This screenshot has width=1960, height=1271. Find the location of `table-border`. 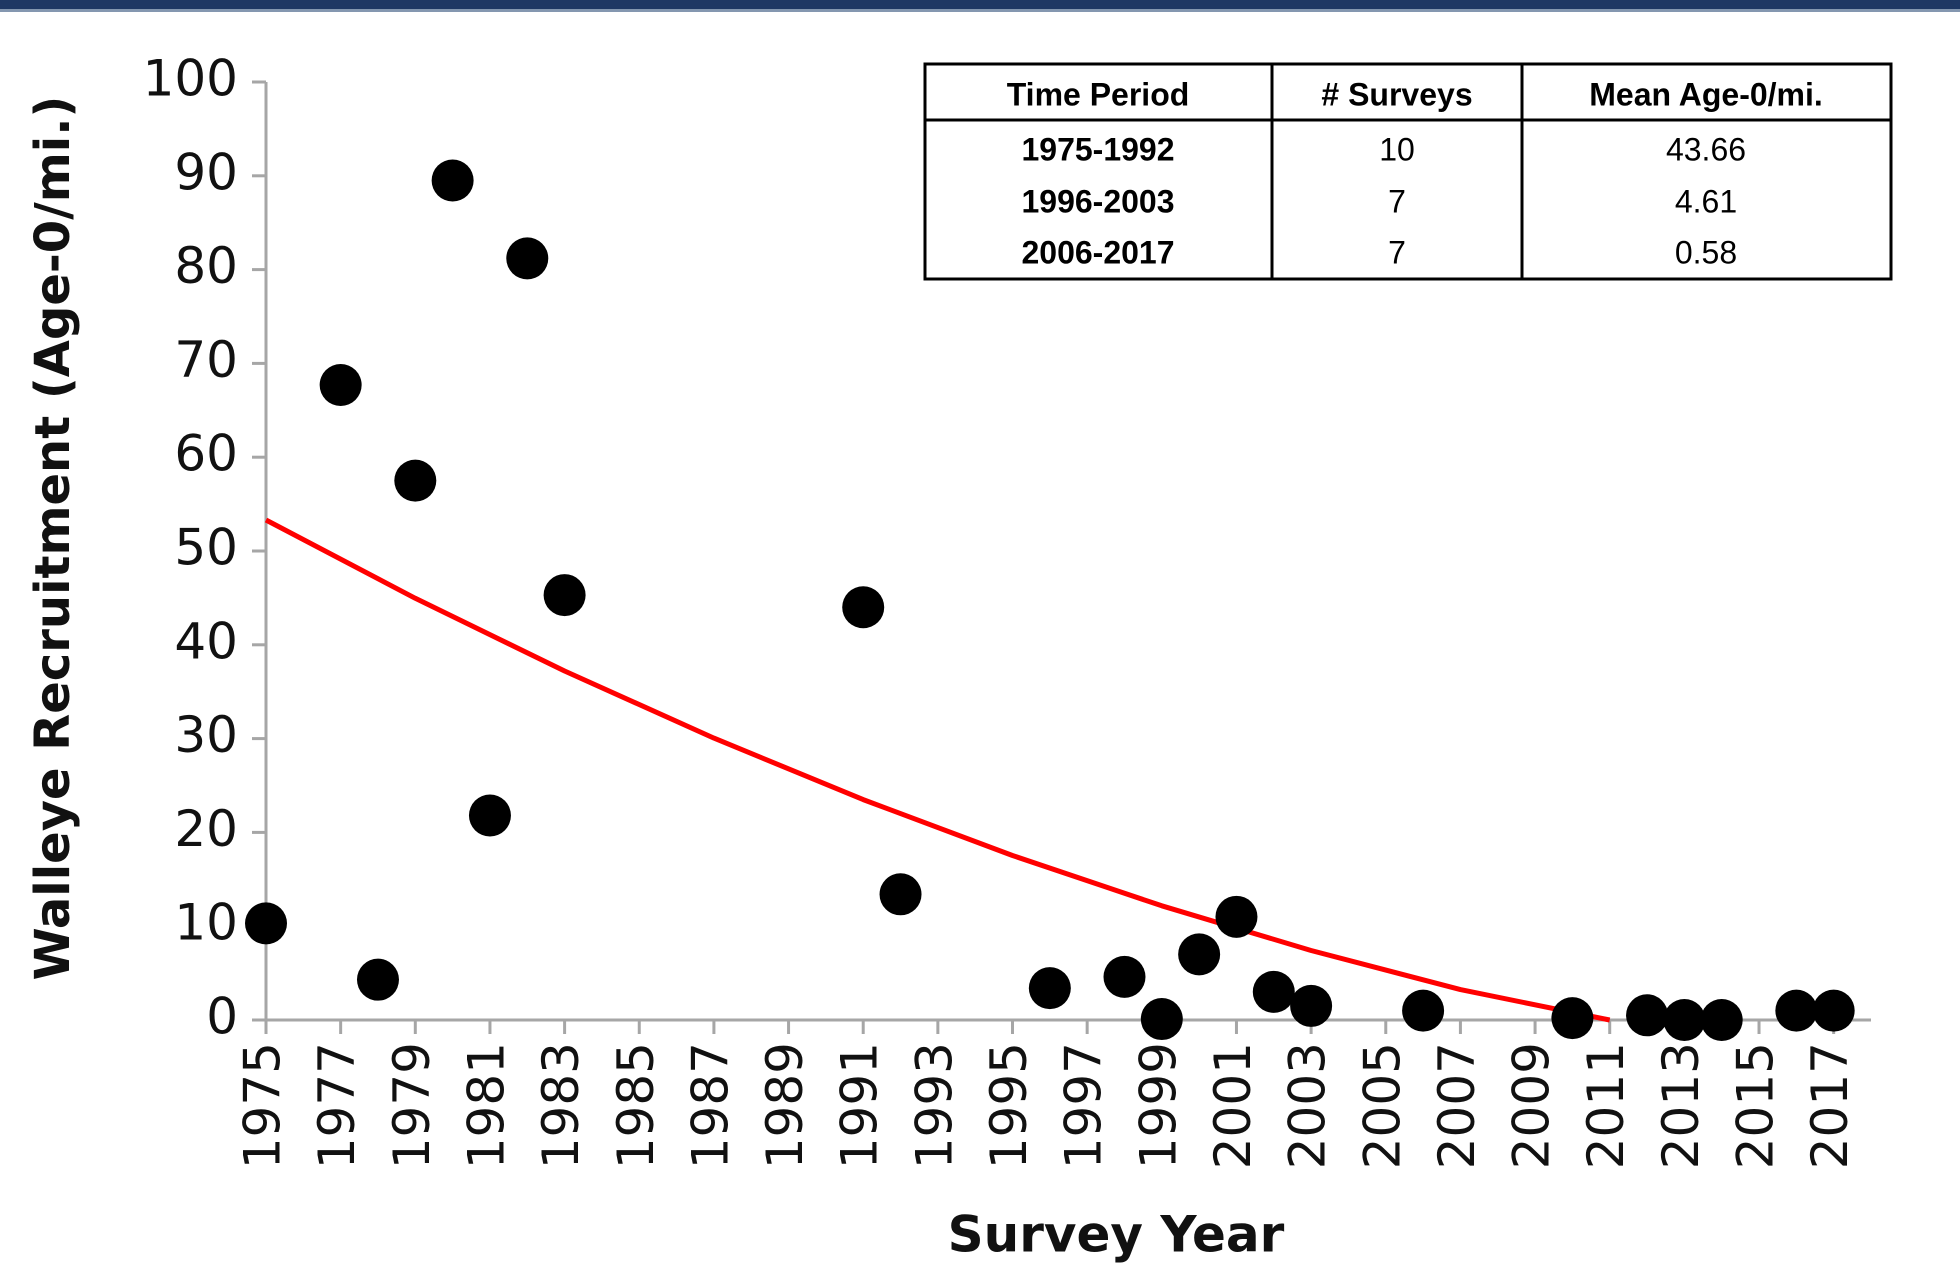

table-border is located at coordinates (1408, 171).